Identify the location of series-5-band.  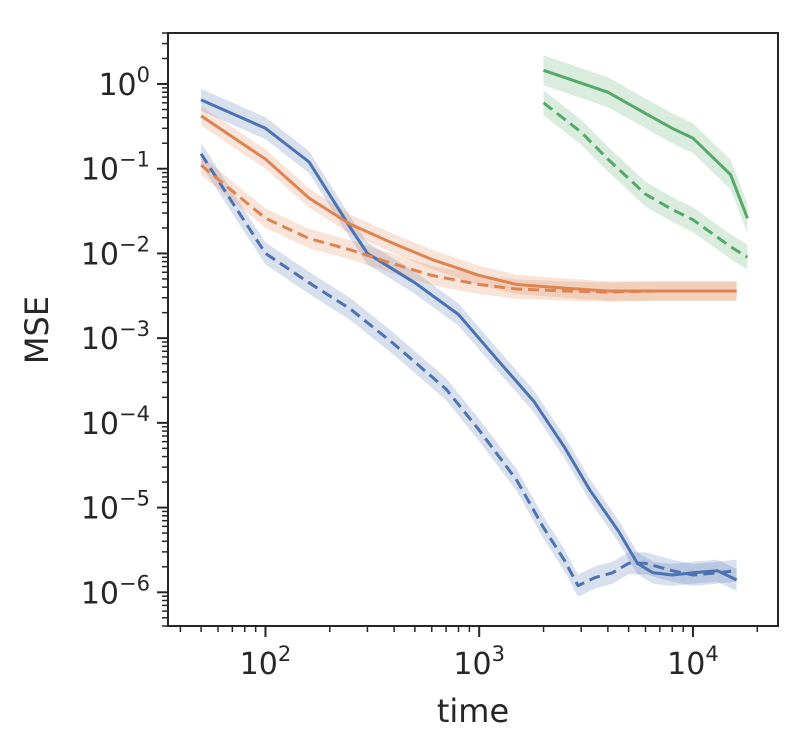
(645, 144).